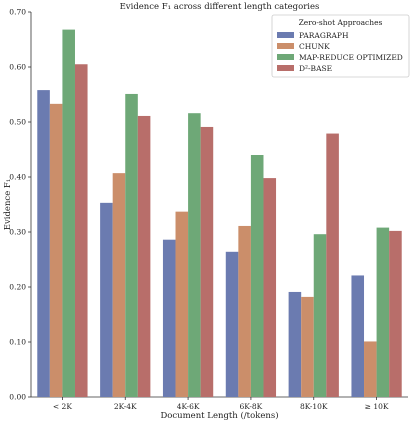 Image resolution: width=418 pixels, height=423 pixels. Describe the element at coordinates (17, 122) in the screenshot. I see `y-tick-label: 0.50` at that location.